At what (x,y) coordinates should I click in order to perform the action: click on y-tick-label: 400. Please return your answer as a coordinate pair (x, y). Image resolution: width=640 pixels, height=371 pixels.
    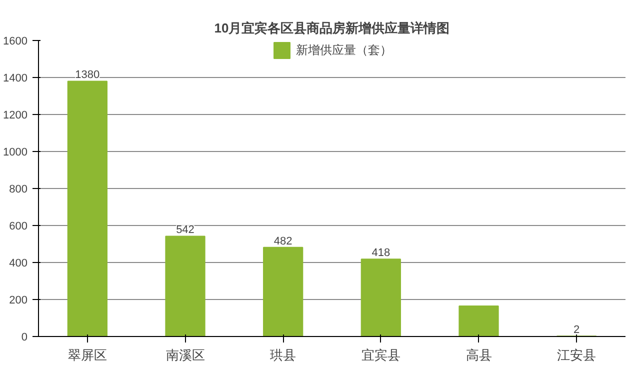
    Looking at the image, I should click on (18, 264).